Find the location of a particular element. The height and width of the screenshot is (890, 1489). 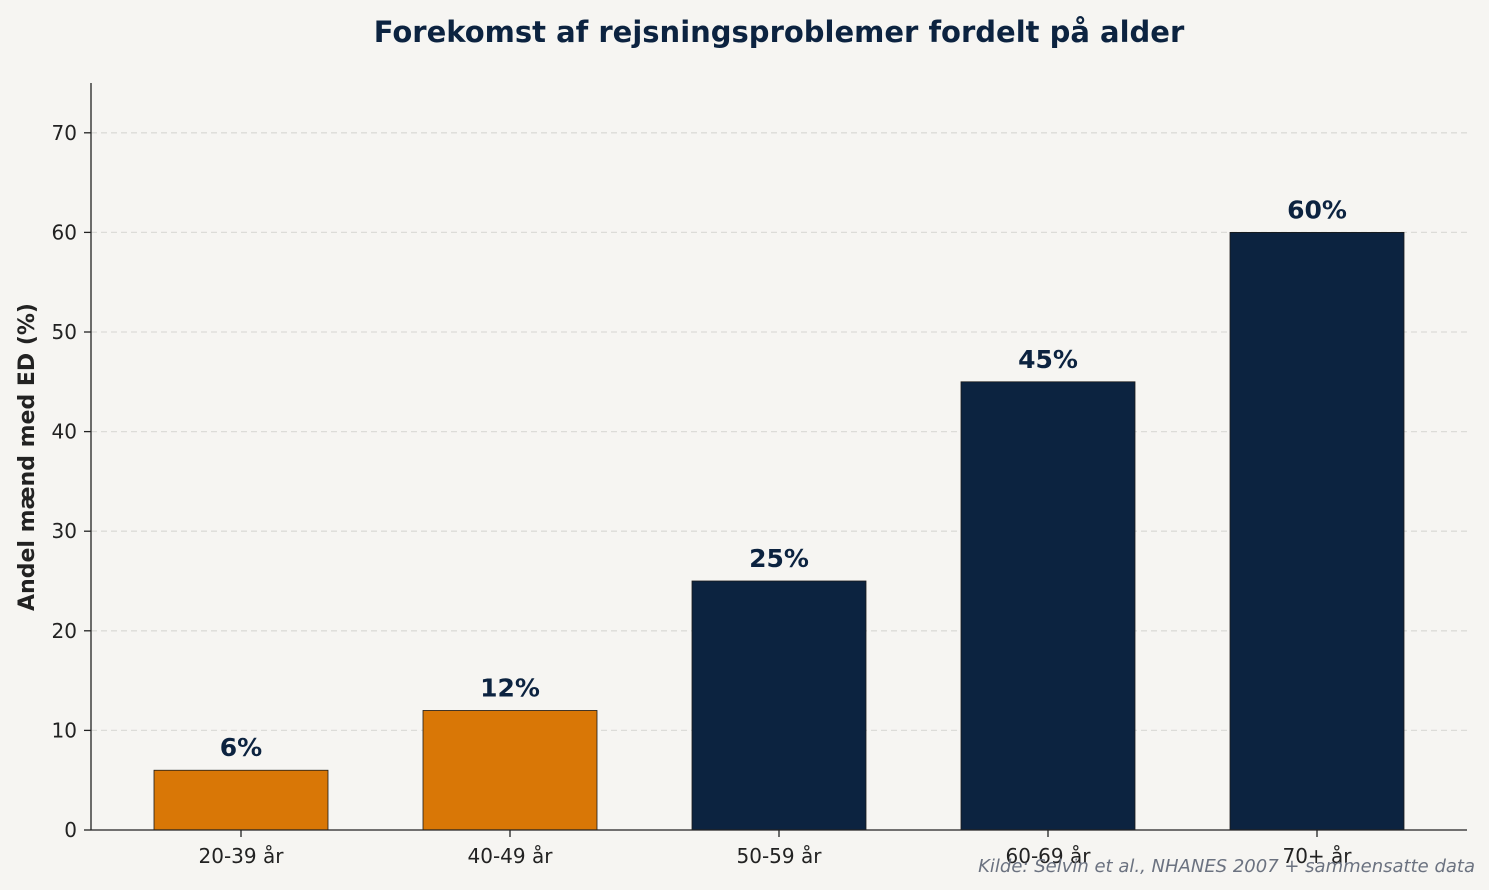

y-tick-label: 50 is located at coordinates (64, 332).